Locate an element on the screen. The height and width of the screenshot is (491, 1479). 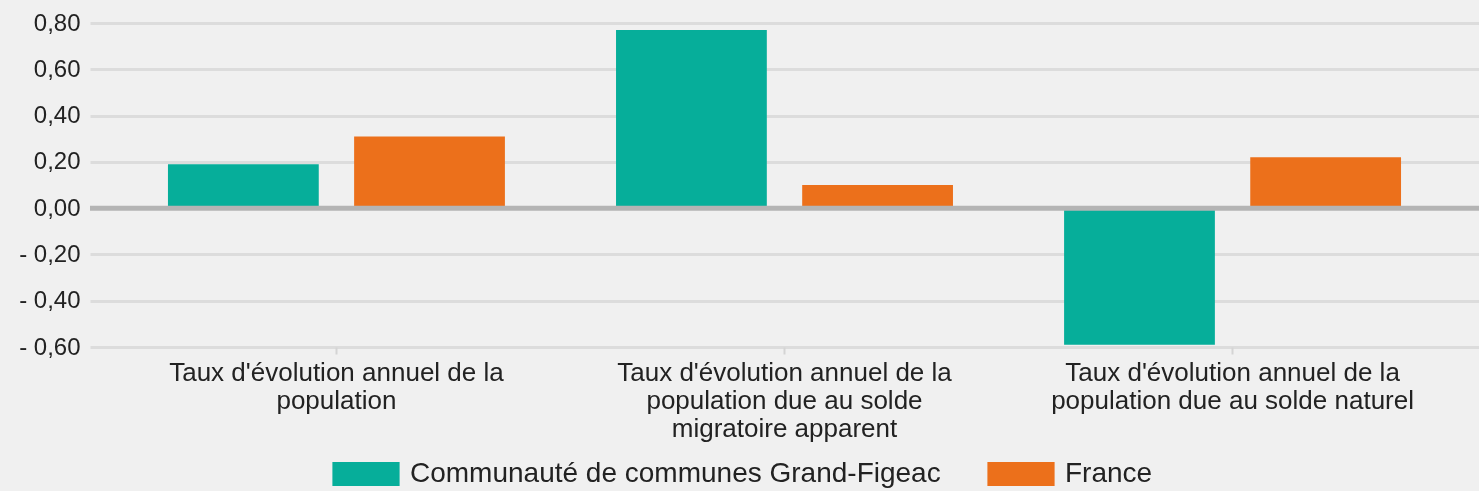
x-tick-label: Taux d'évolution annuel de la population is located at coordinates (337, 385).